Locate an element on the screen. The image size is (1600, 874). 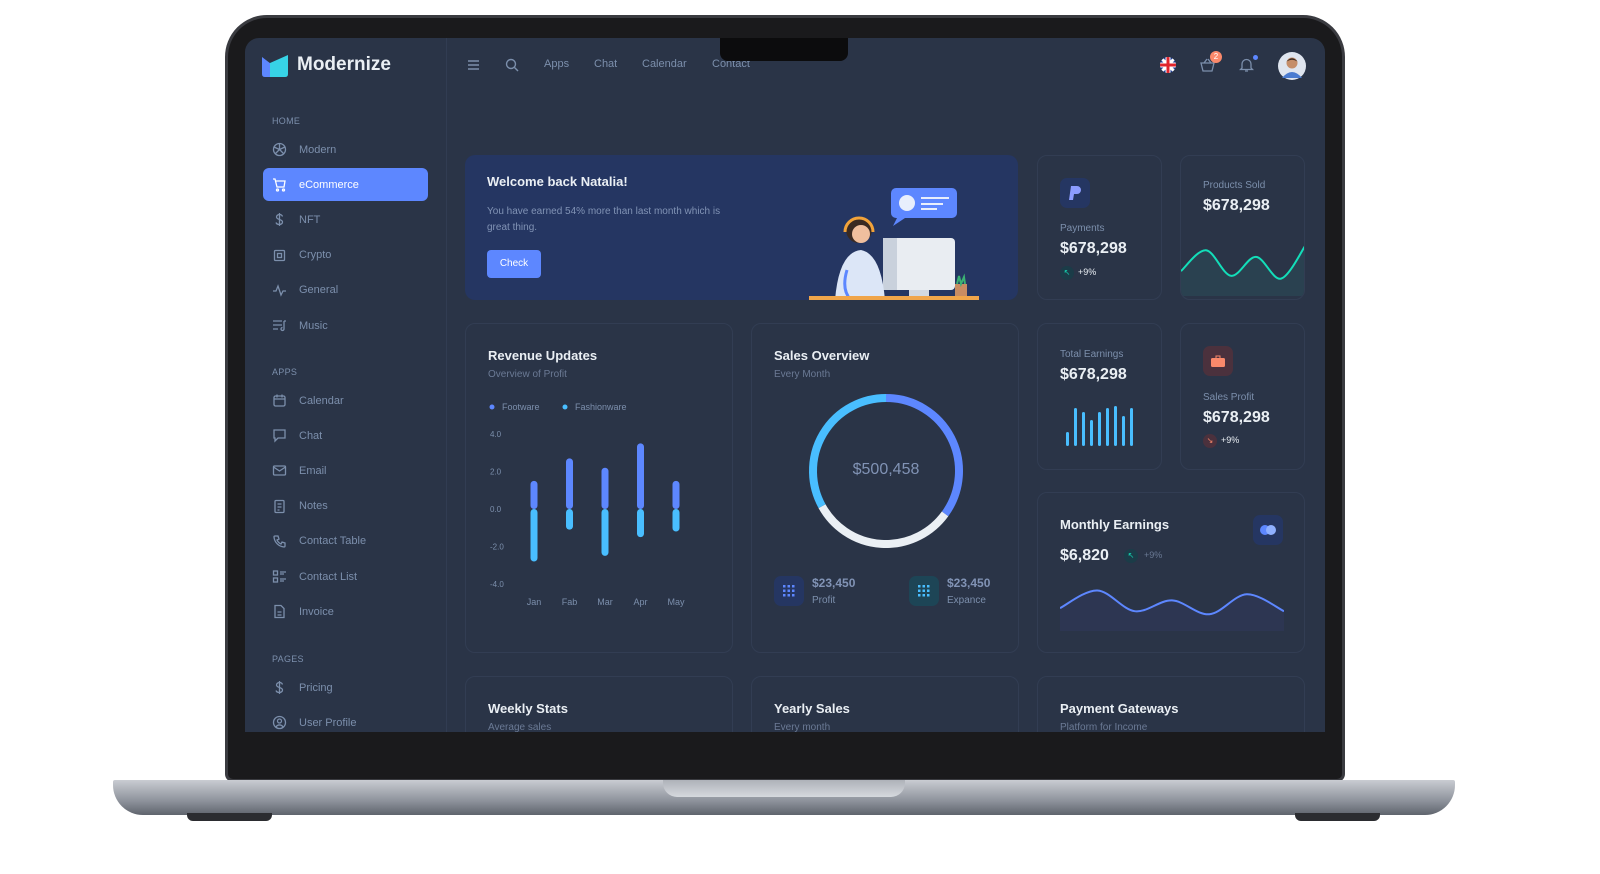
sidebar-item-user-profile: User Profile is located at coordinates (345, 719).